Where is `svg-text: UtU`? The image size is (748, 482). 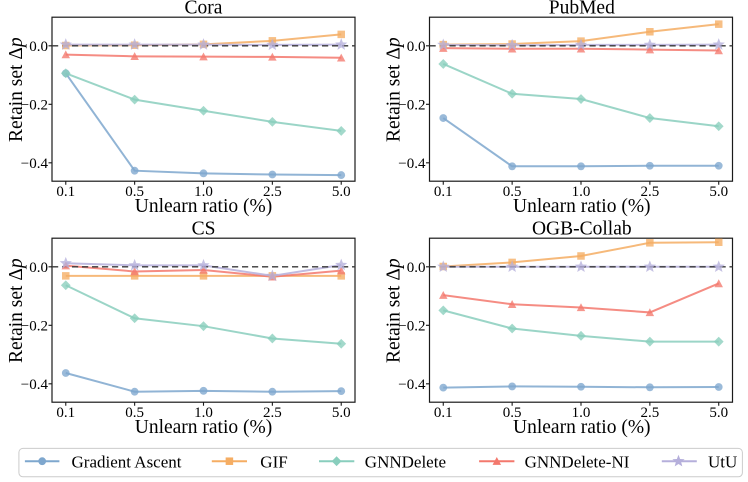 svg-text: UtU is located at coordinates (722, 461).